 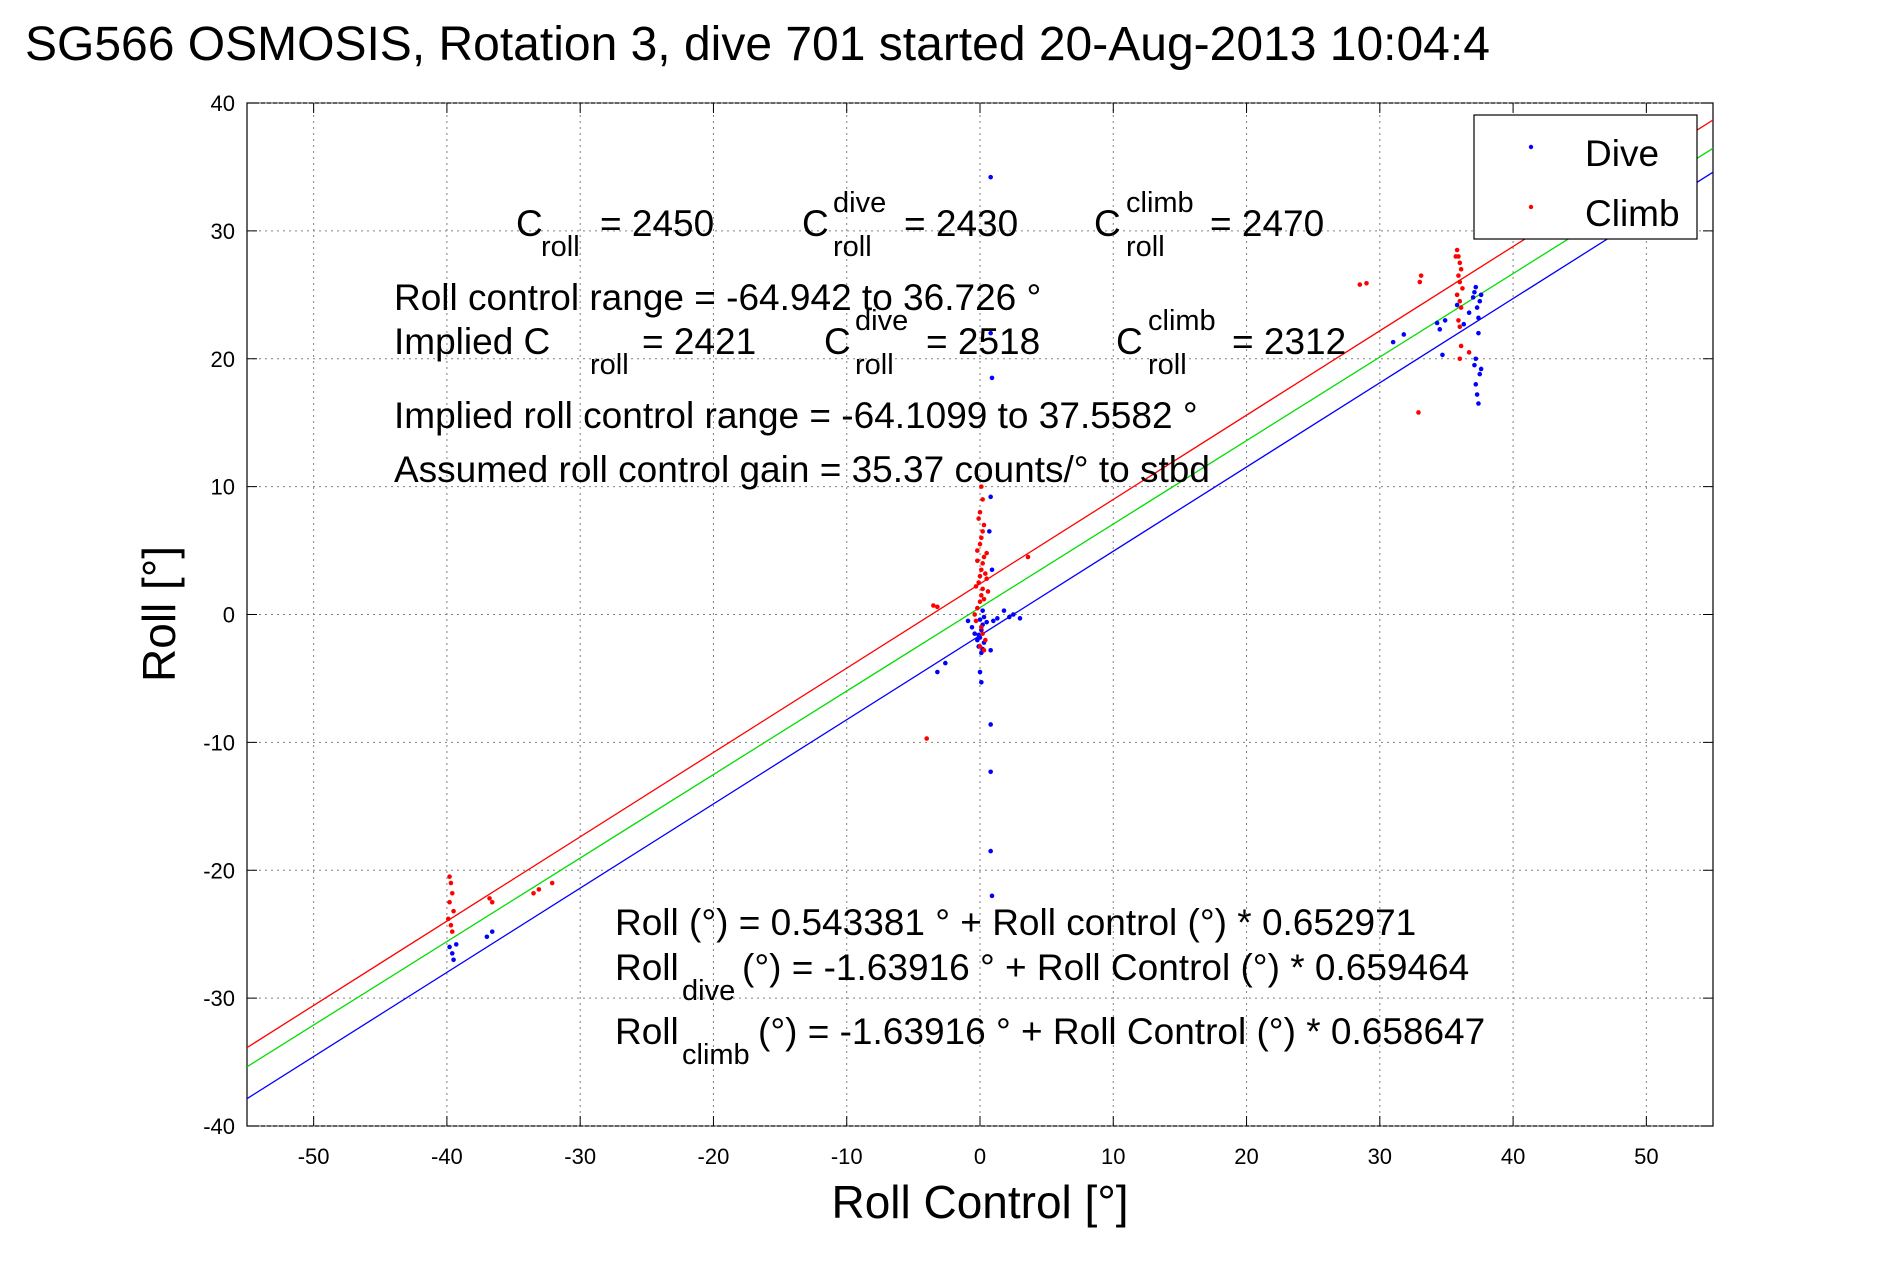 What do you see at coordinates (1113, 1156) in the screenshot?
I see `x-tick-label: 10` at bounding box center [1113, 1156].